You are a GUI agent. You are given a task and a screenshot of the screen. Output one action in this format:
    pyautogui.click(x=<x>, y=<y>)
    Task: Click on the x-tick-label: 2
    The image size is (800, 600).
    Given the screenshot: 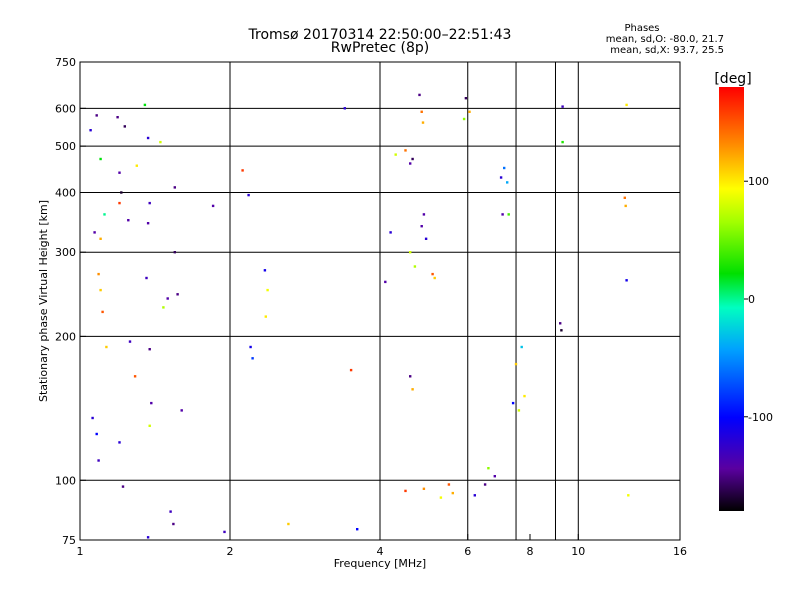 What is the action you would take?
    pyautogui.click(x=230, y=551)
    